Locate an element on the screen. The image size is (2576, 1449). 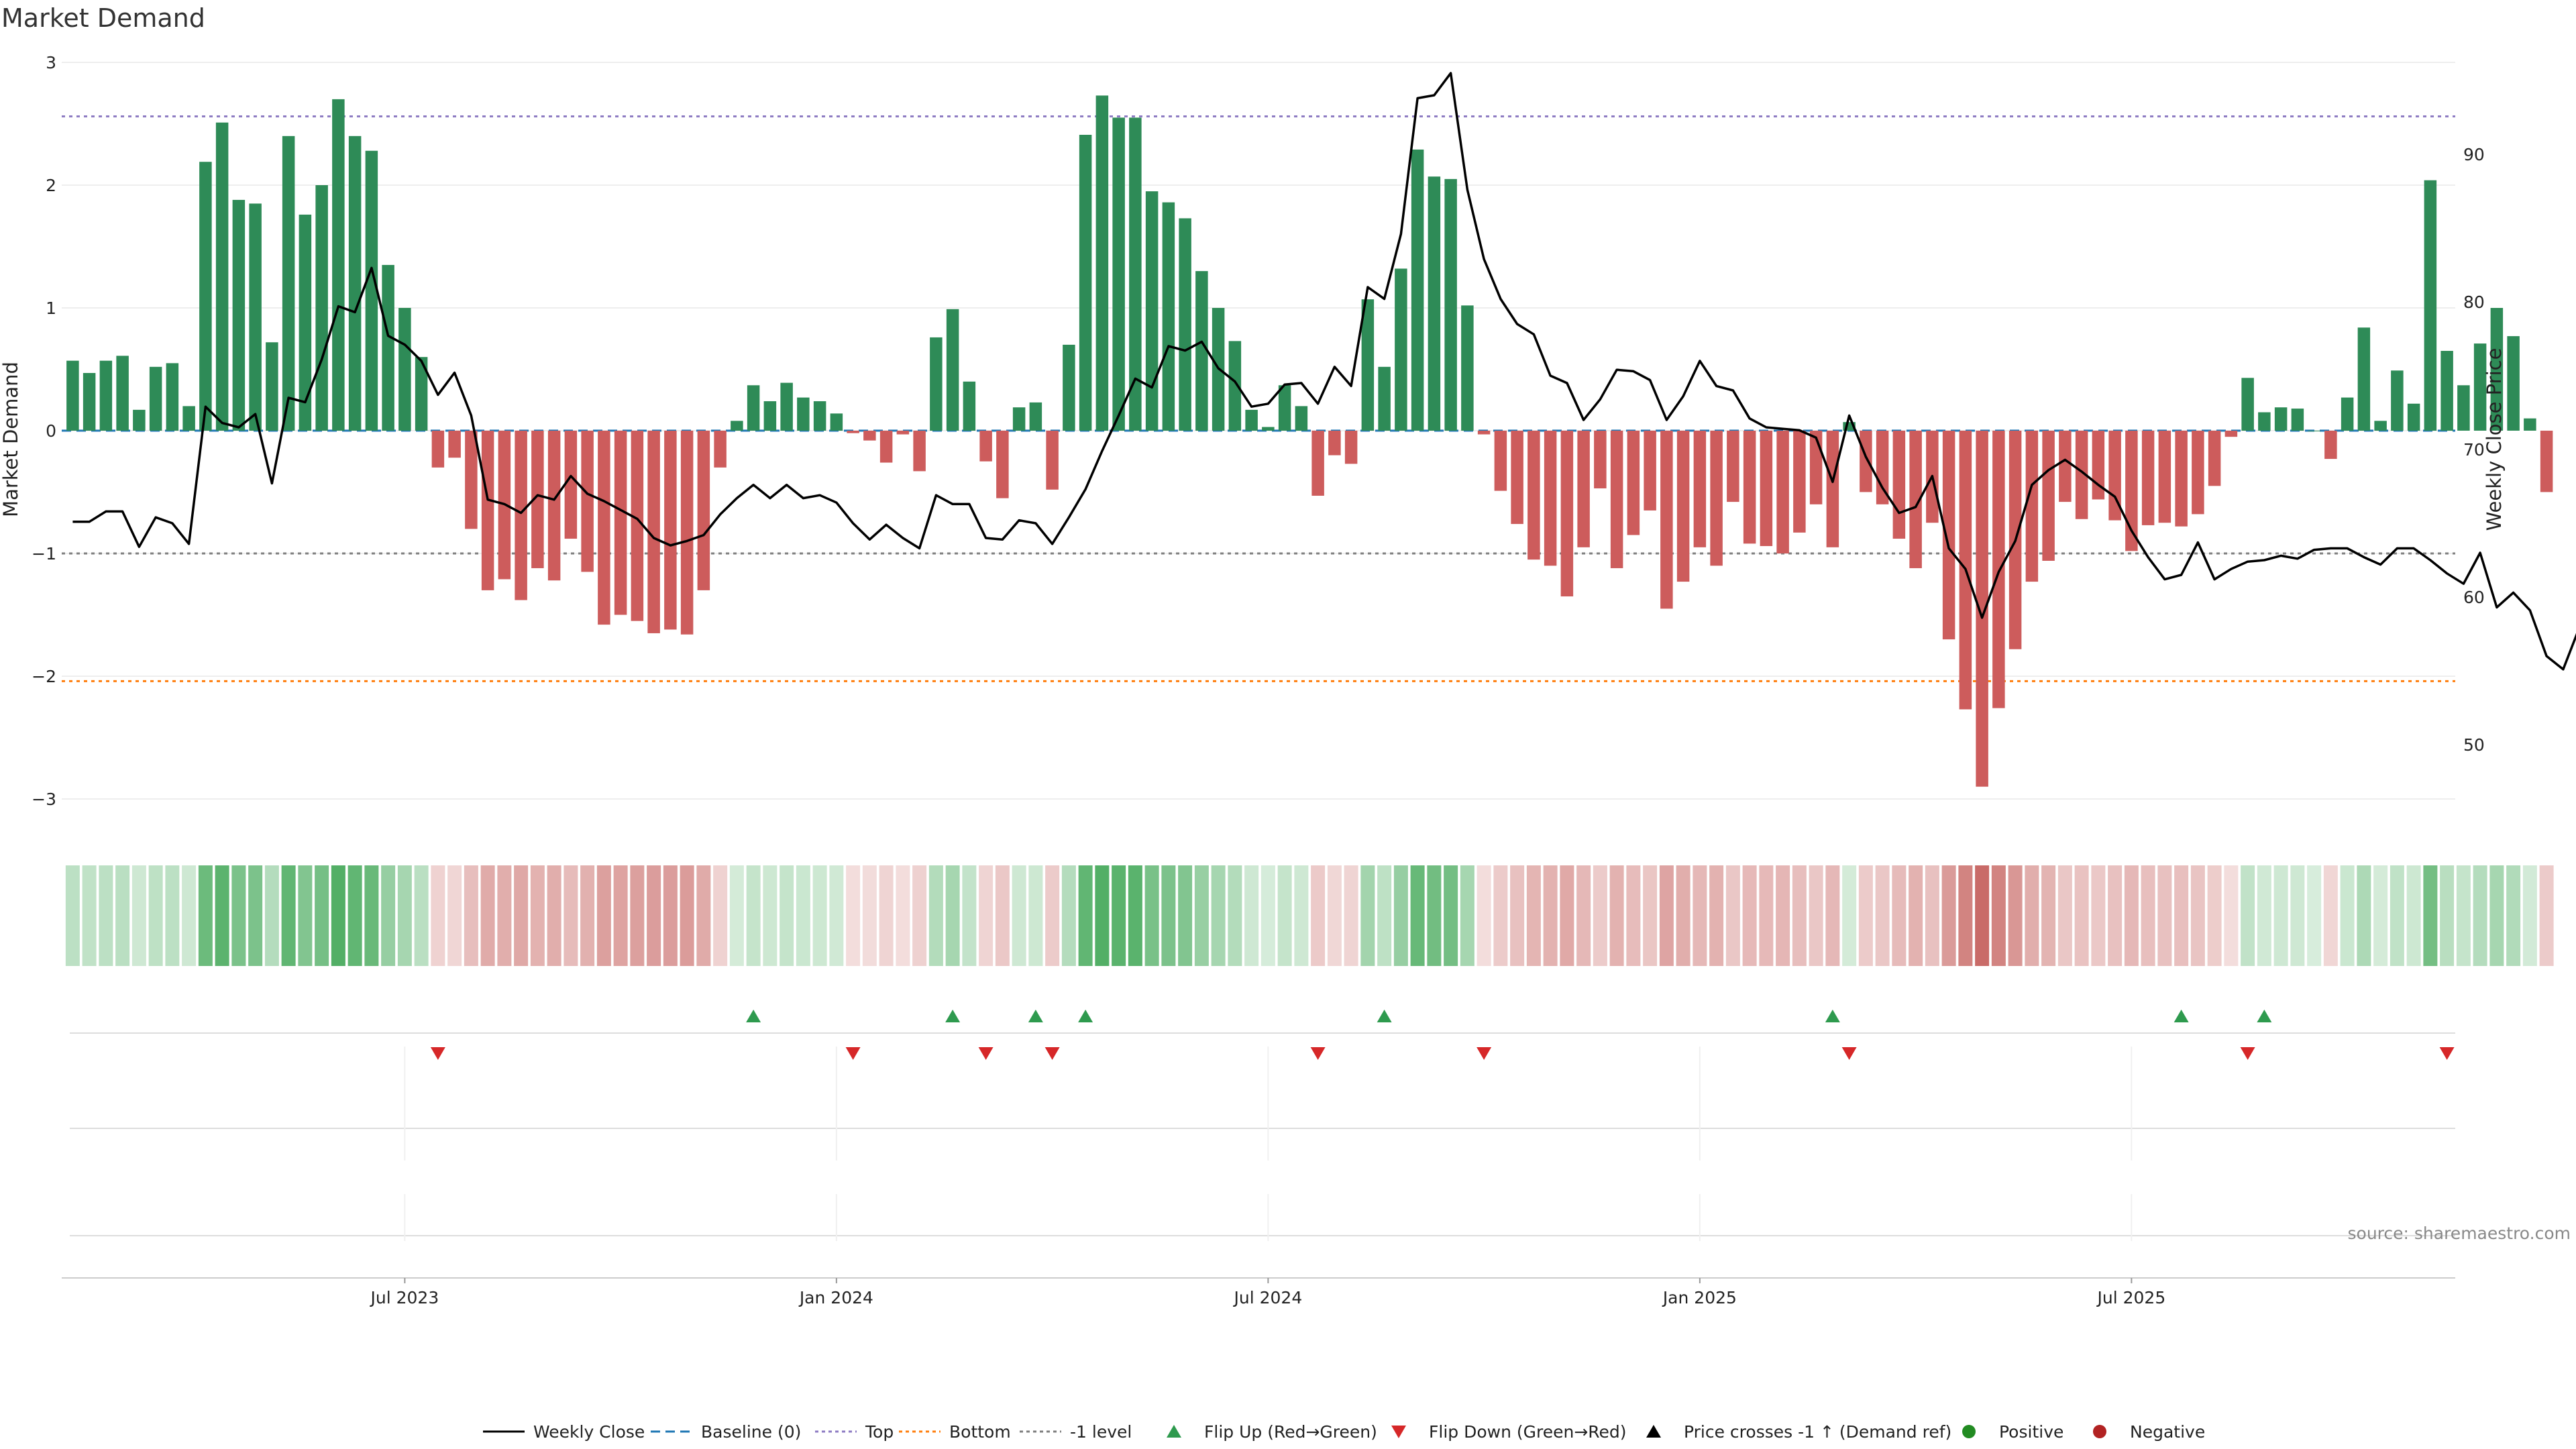
x-tick-label: Jan 2025 is located at coordinates (1699, 1297).